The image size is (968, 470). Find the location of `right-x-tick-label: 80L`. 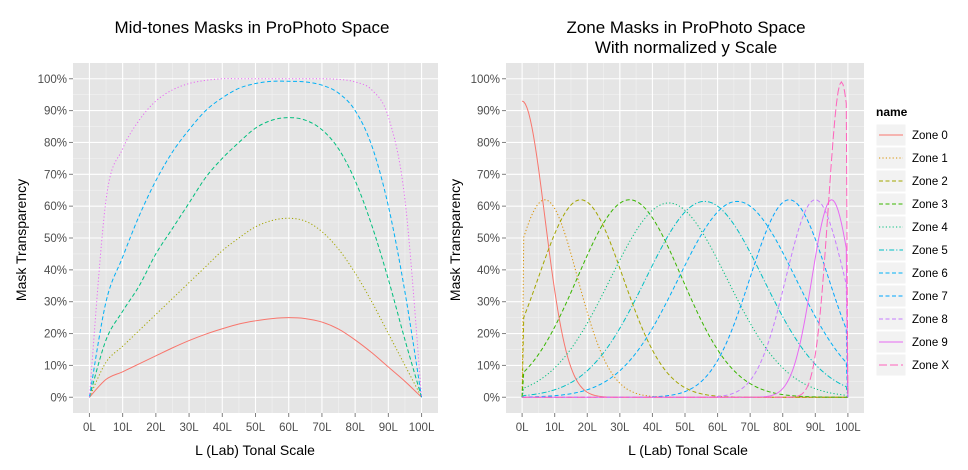

right-x-tick-label: 80L is located at coordinates (783, 428).